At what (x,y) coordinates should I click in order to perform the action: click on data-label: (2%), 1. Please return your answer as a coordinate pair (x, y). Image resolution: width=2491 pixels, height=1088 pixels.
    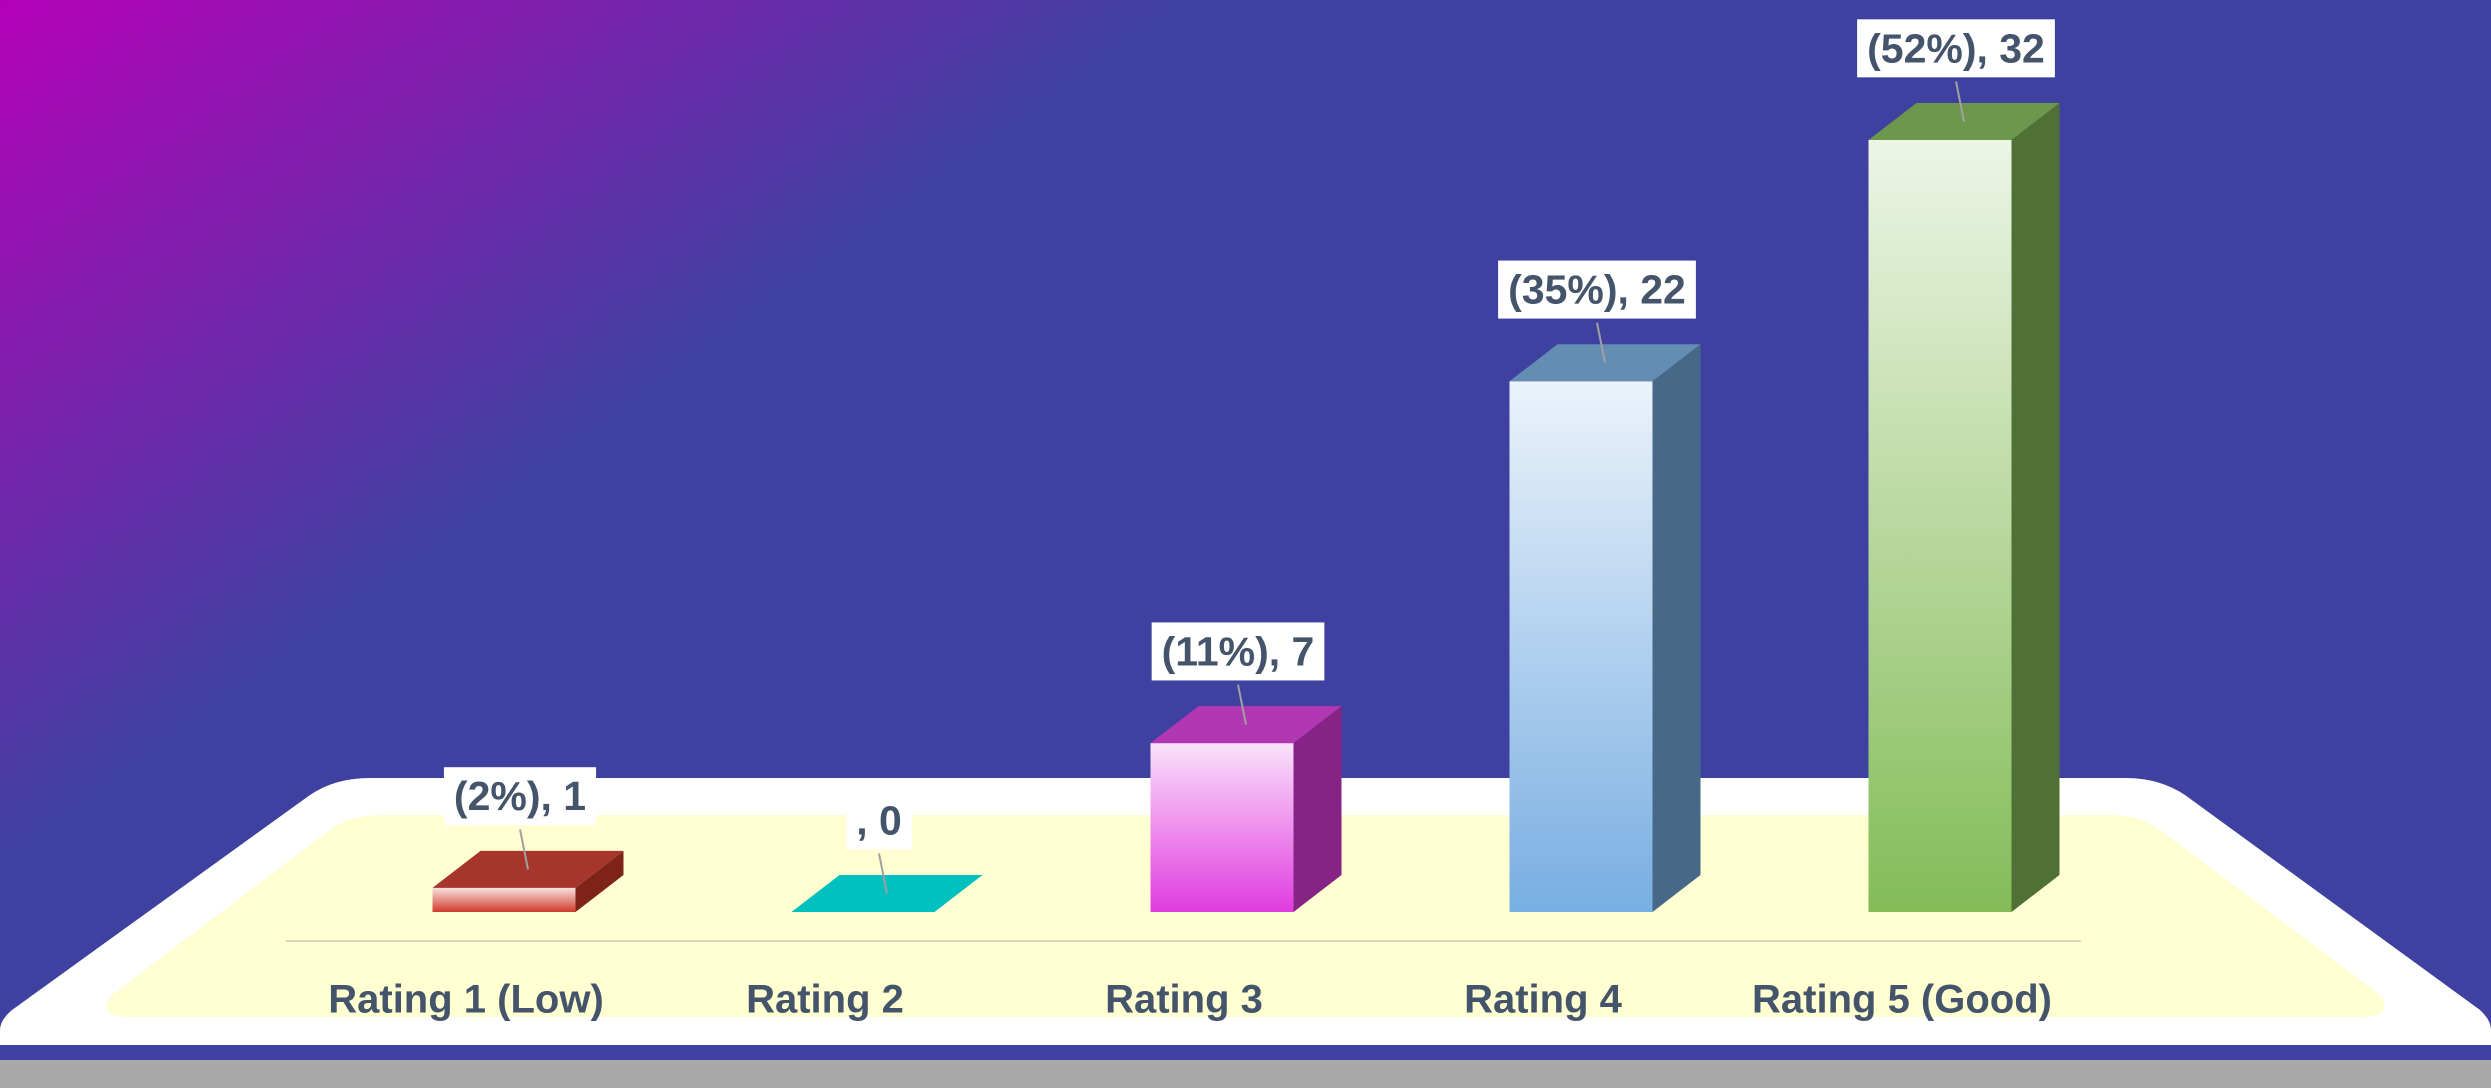
    Looking at the image, I should click on (520, 796).